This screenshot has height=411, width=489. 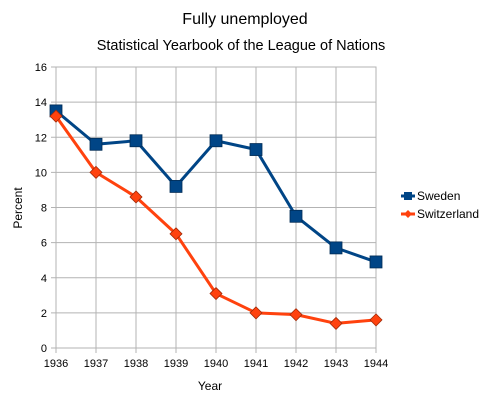 What do you see at coordinates (44, 314) in the screenshot?
I see `y-tick-label: 2` at bounding box center [44, 314].